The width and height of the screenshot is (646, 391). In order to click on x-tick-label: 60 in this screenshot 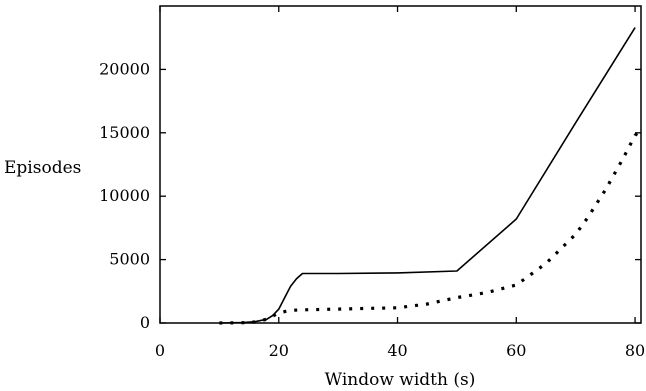, I will do `click(516, 350)`.